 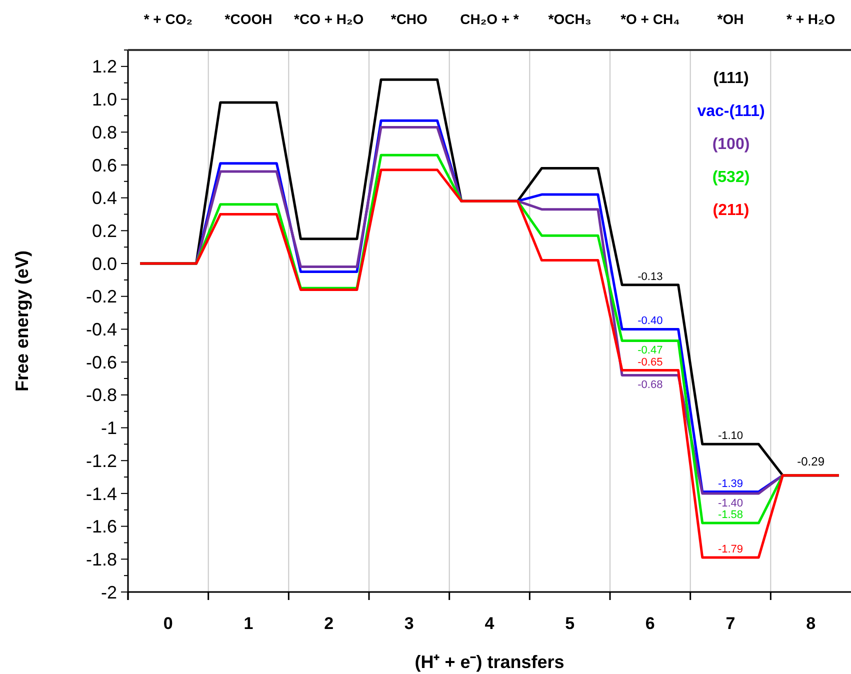 I want to click on data-label: -1.79, so click(x=731, y=550).